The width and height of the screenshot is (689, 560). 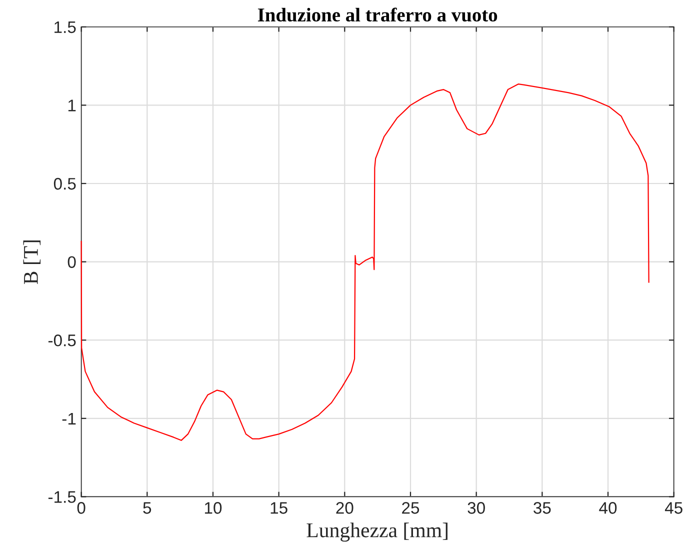 What do you see at coordinates (69, 418) in the screenshot?
I see `y-tick-label: -1` at bounding box center [69, 418].